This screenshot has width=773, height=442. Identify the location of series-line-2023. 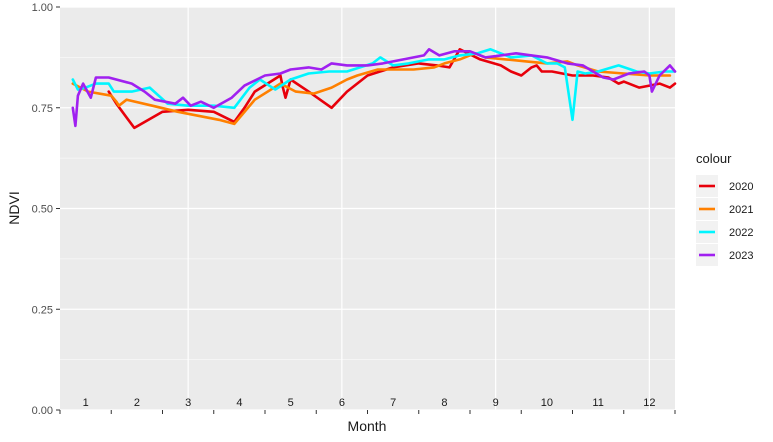
(374, 88).